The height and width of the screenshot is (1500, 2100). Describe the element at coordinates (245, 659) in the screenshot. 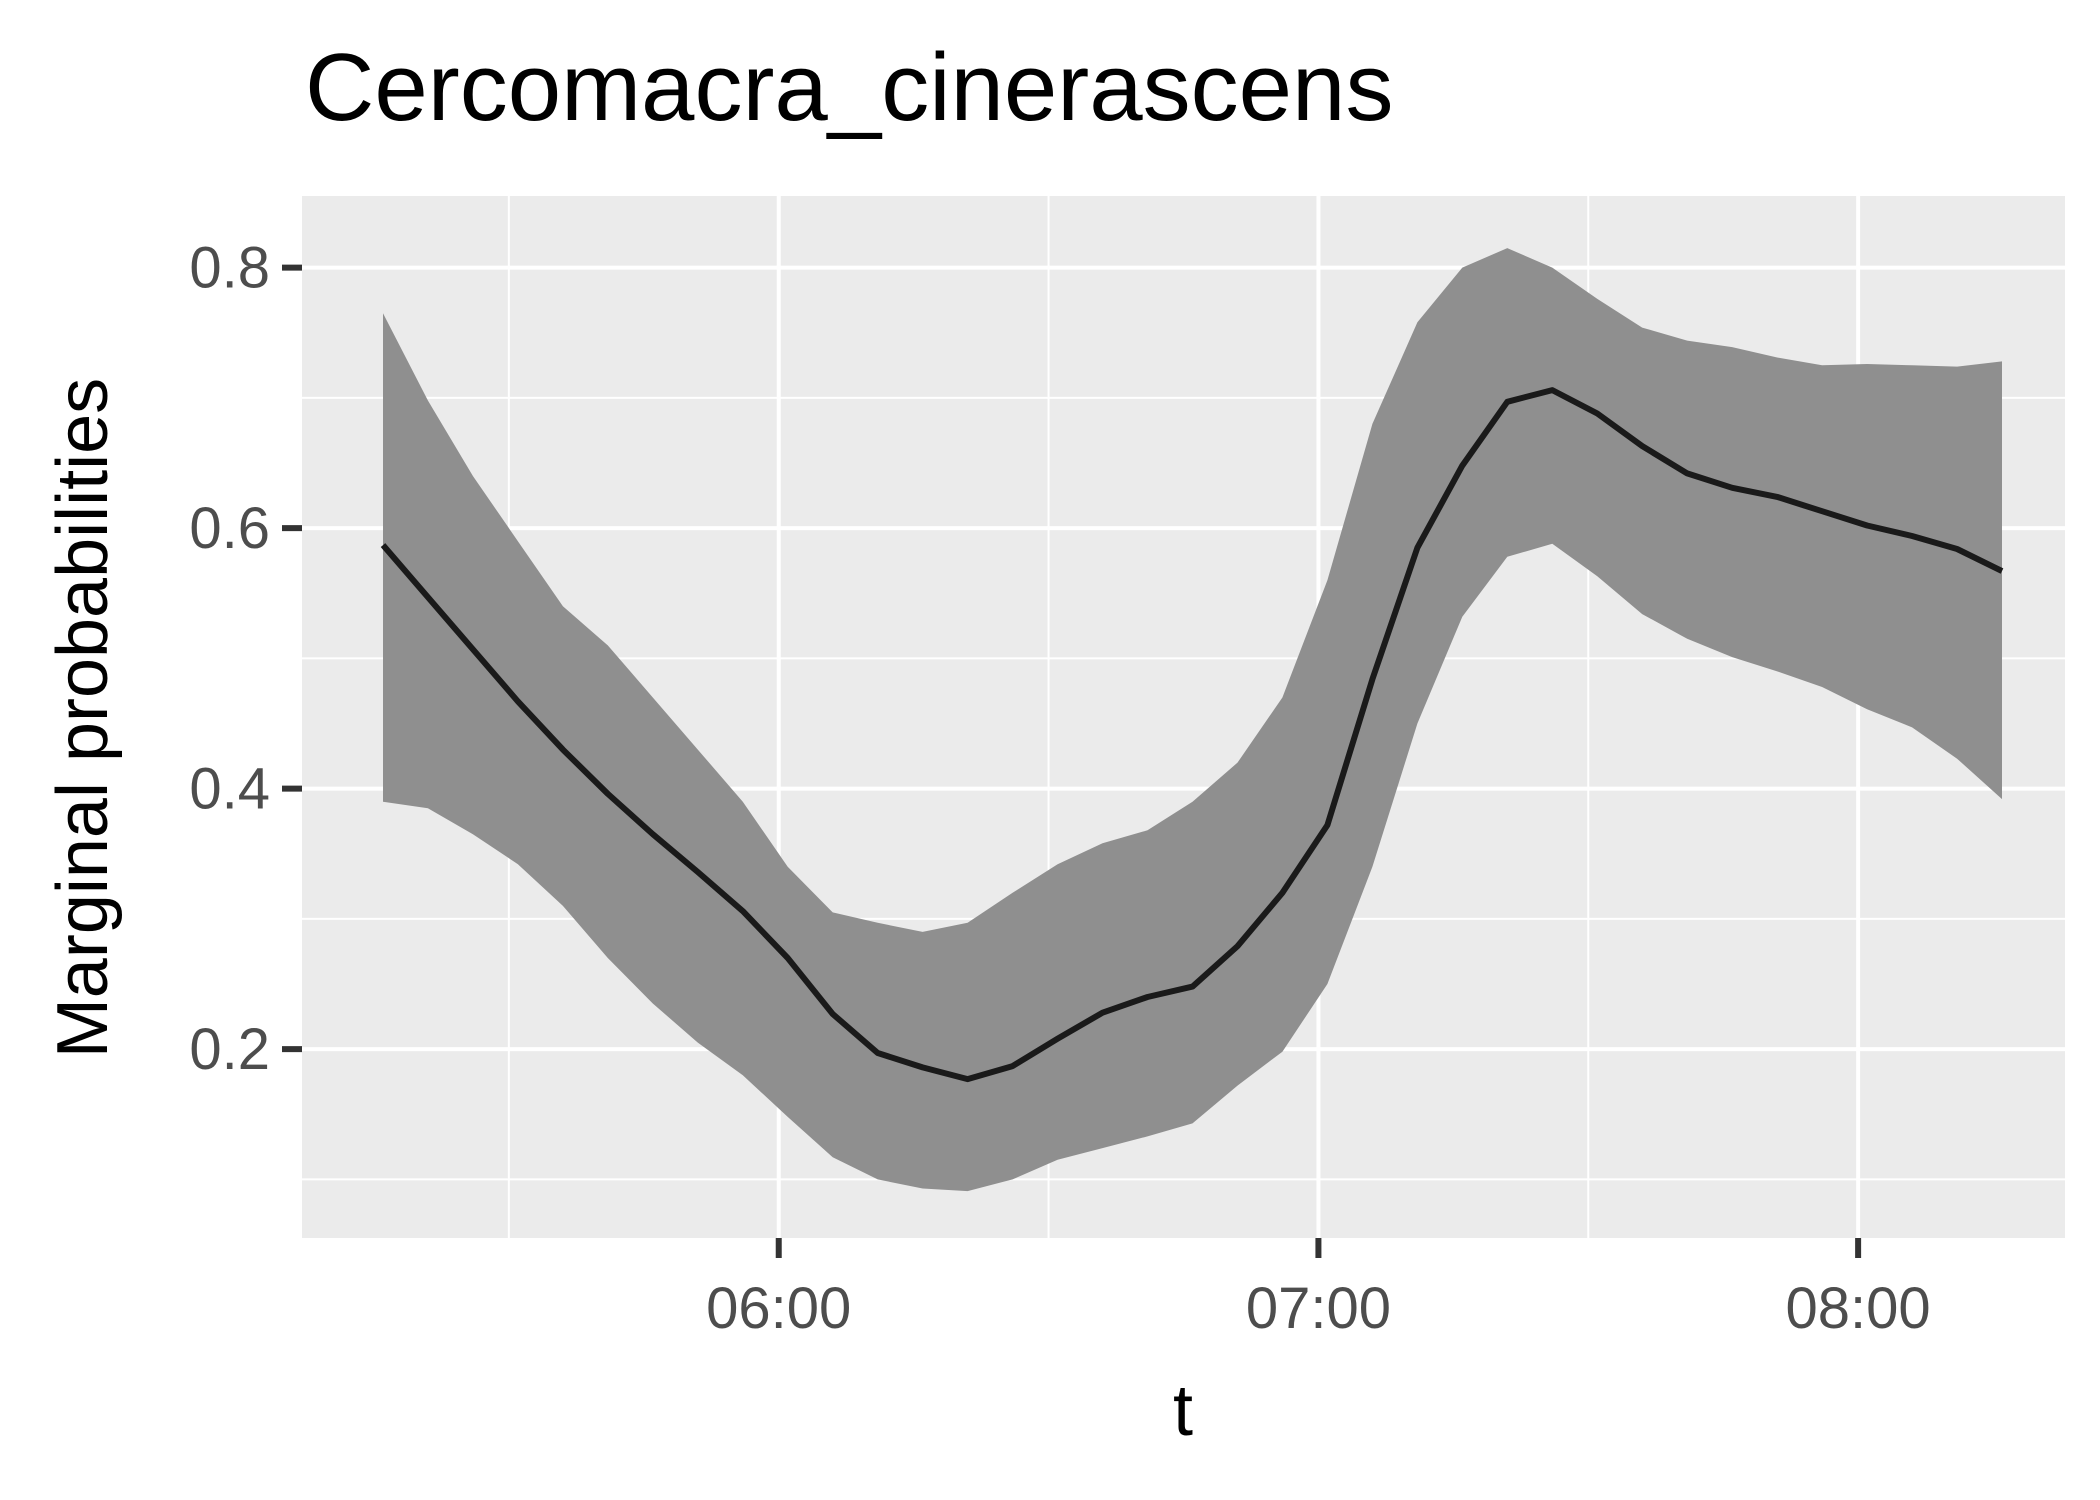

I see `y-axis: 0.2 0.4 0.6 0.8` at that location.